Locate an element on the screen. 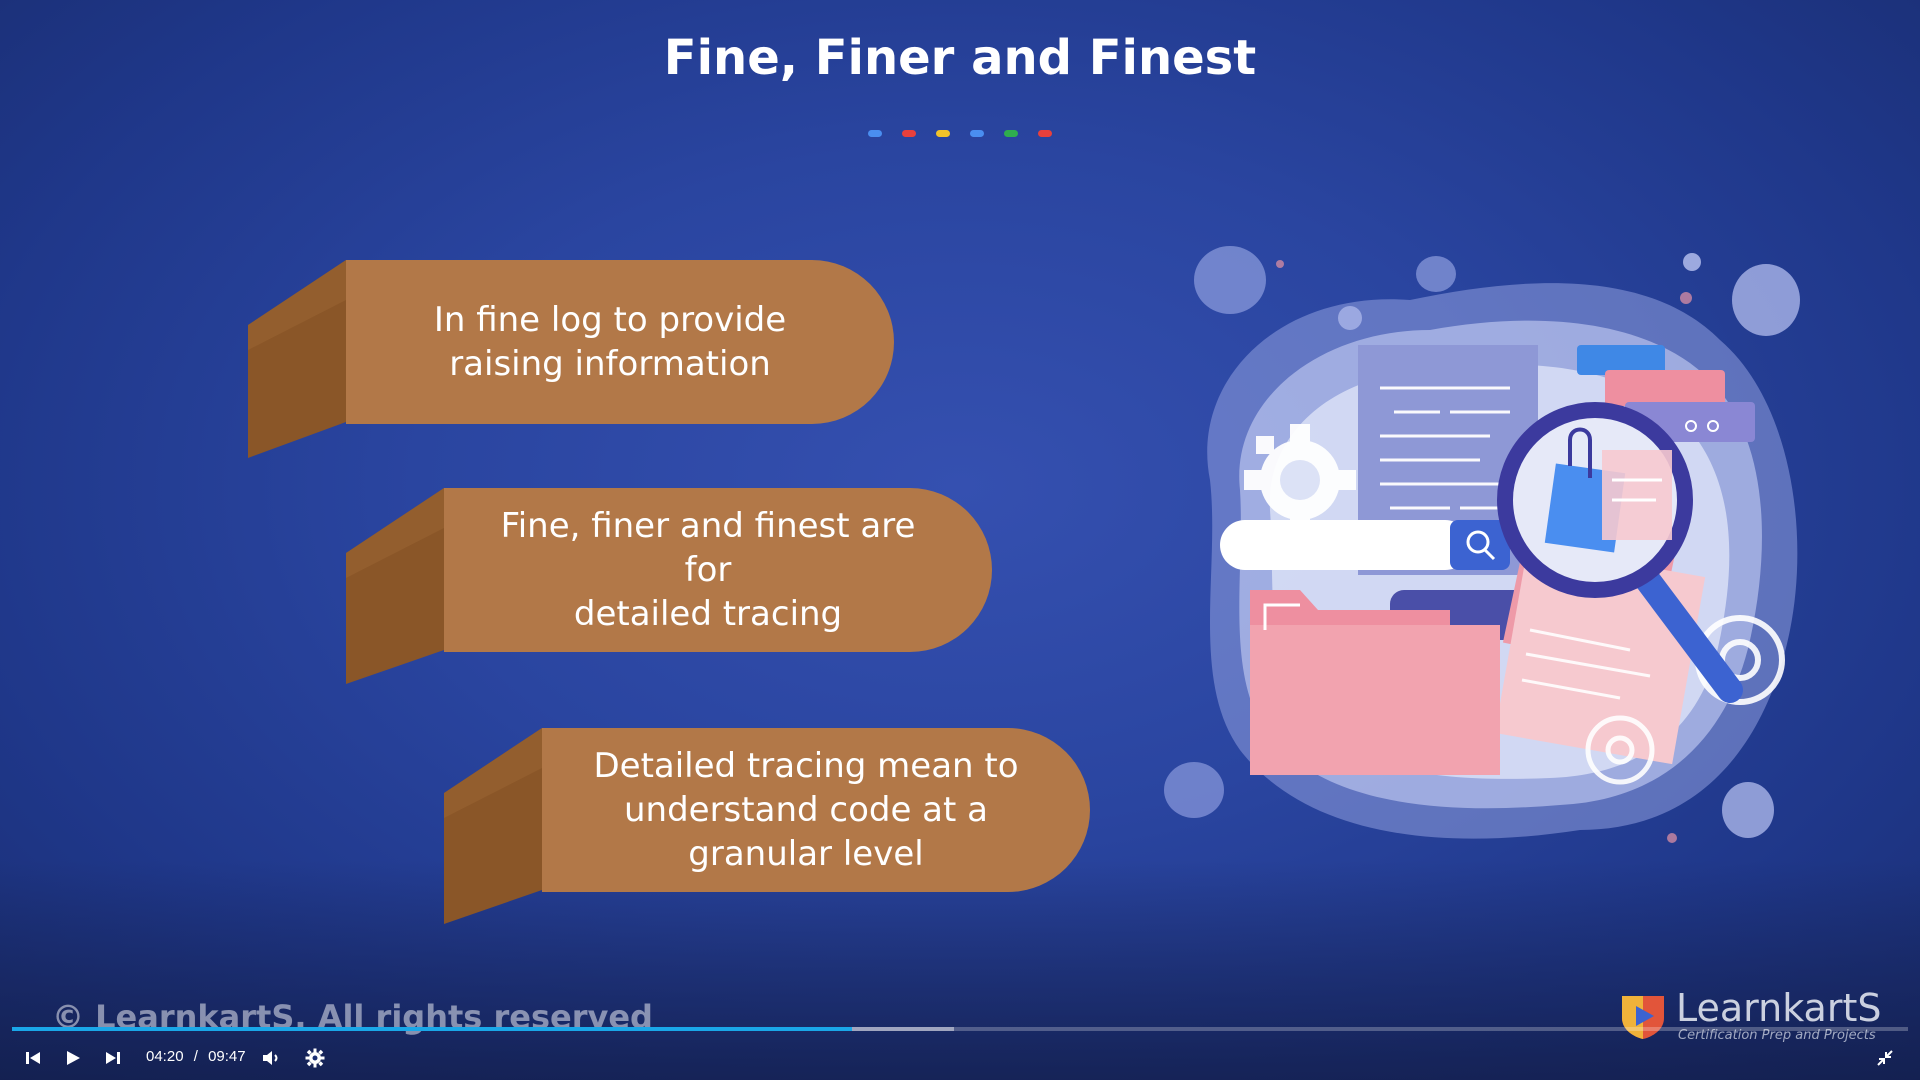  player-controls is located at coordinates (960, 1060).